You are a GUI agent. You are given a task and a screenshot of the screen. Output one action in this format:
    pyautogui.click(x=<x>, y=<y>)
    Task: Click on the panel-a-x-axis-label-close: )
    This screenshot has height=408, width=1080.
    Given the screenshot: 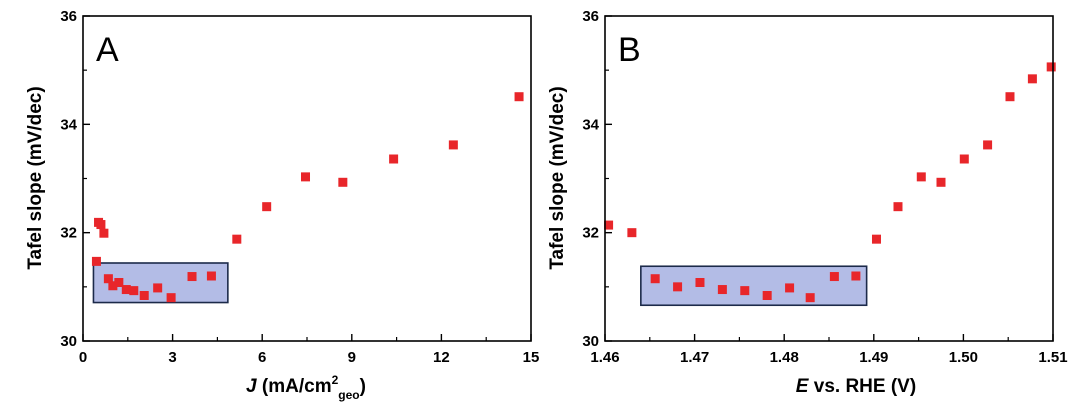 What is the action you would take?
    pyautogui.click(x=363, y=386)
    